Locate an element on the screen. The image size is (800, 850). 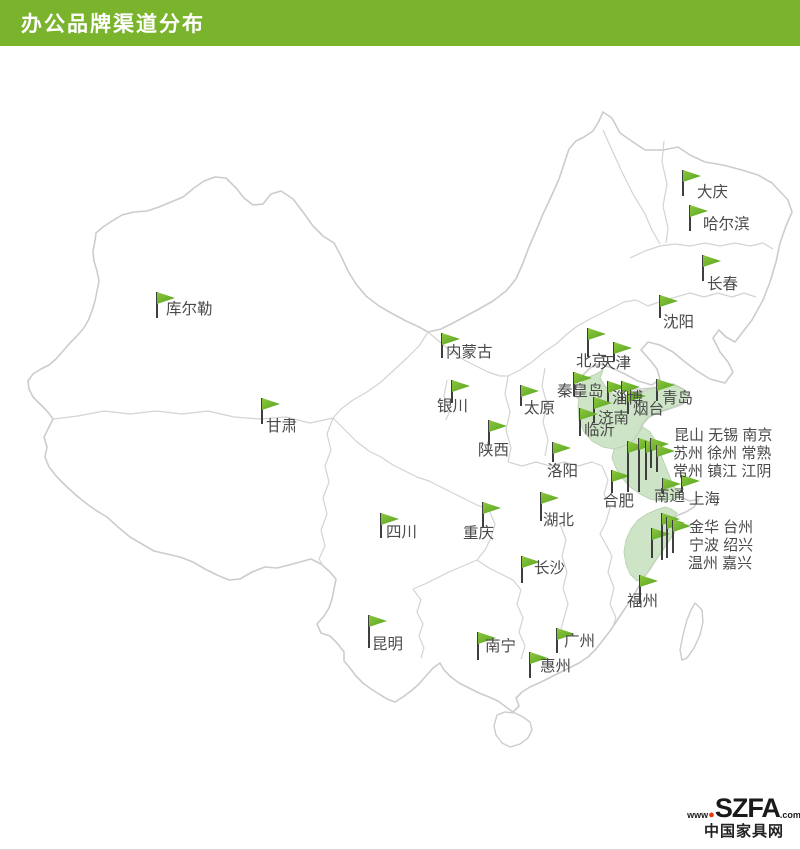
city-label: 惠州 is located at coordinates (555, 666).